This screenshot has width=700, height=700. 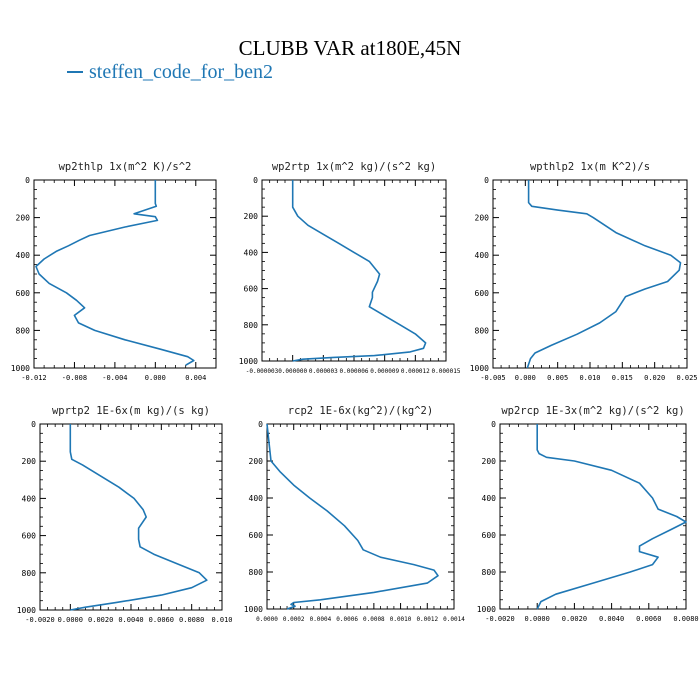 I want to click on x-tick-label: 0.000009, so click(x=384, y=371).